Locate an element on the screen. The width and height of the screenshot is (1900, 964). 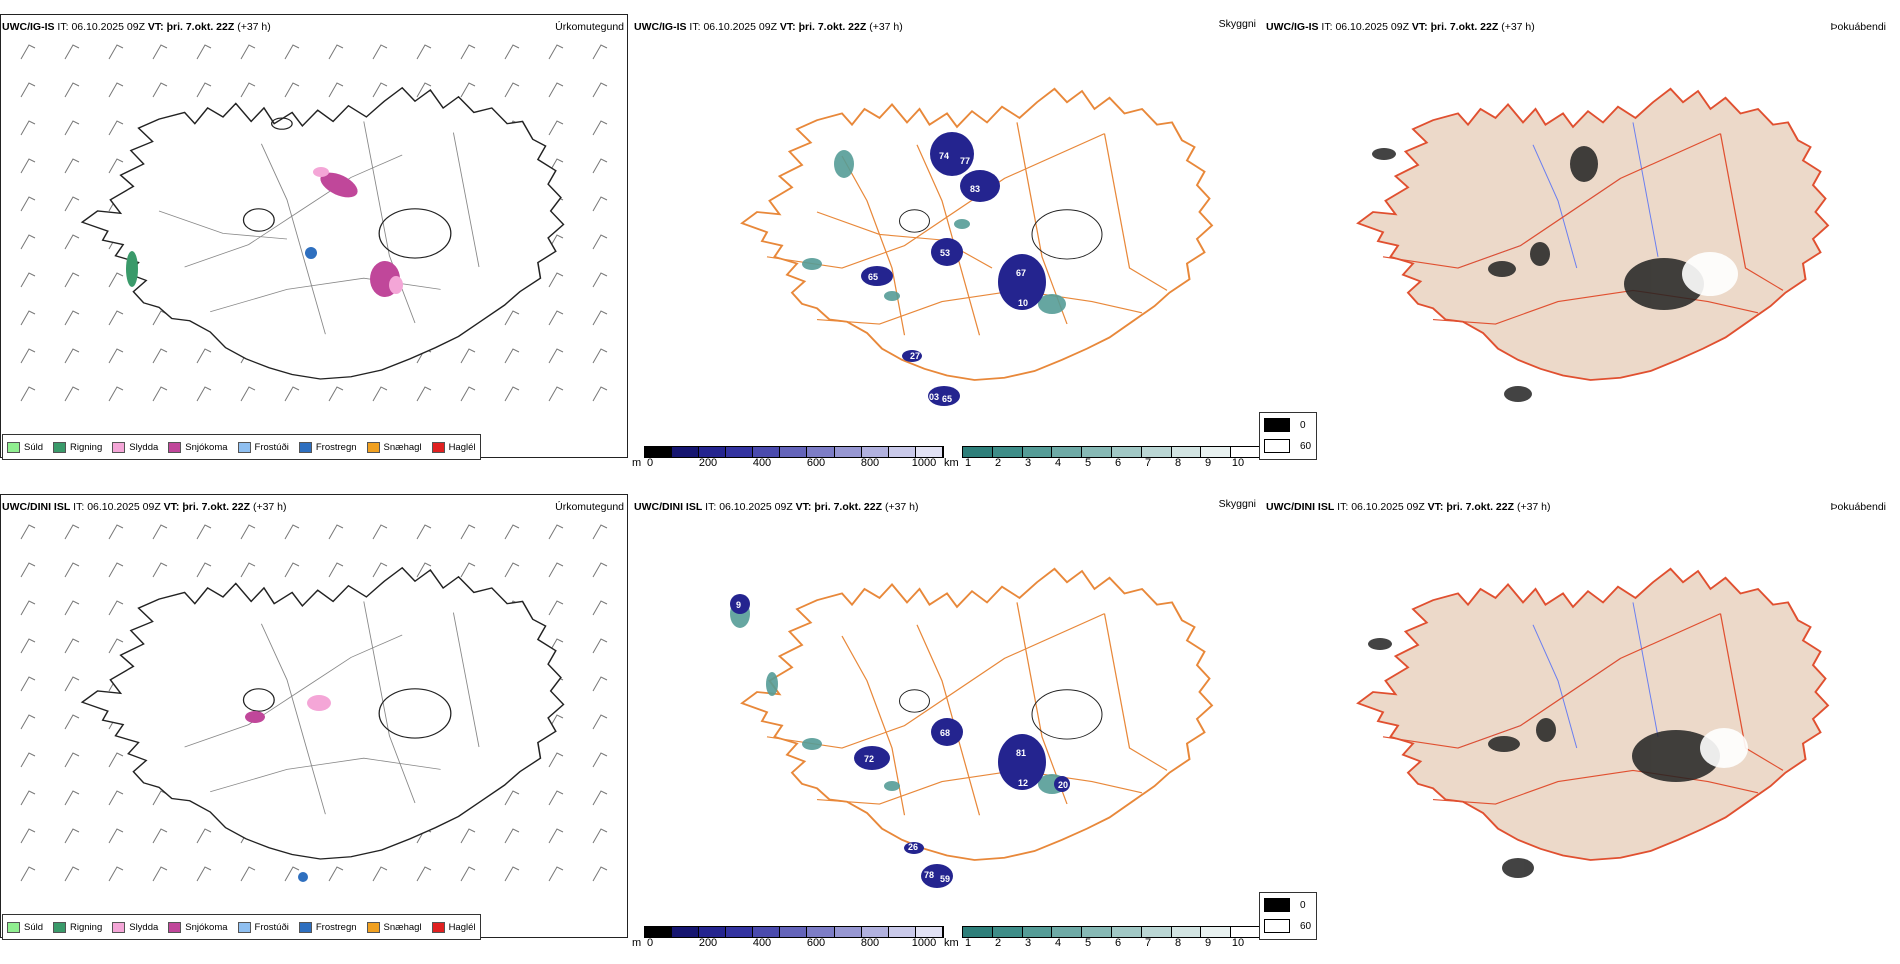
cloudbase-label: 72 is located at coordinates (869, 759).